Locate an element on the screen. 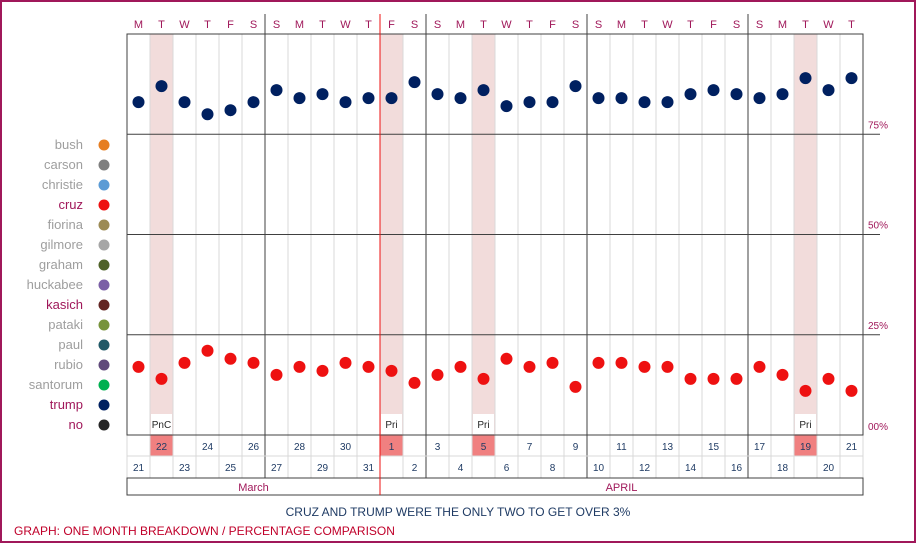  date-label: 8 is located at coordinates (553, 468).